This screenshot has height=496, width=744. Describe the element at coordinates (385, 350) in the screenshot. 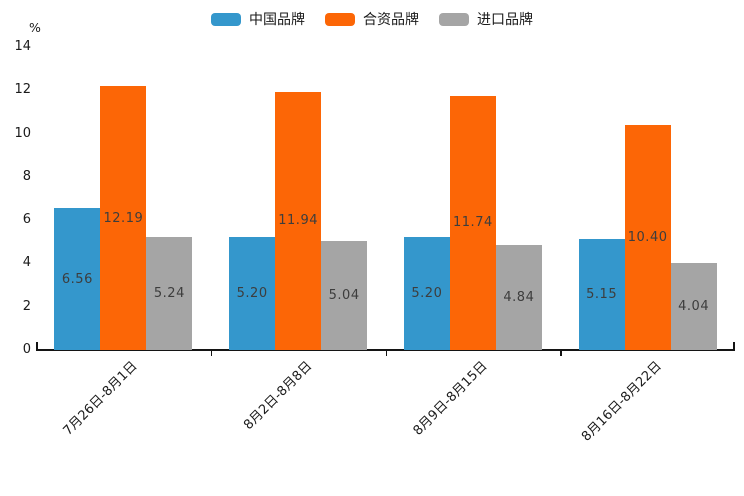

I see `x-axis-line` at that location.